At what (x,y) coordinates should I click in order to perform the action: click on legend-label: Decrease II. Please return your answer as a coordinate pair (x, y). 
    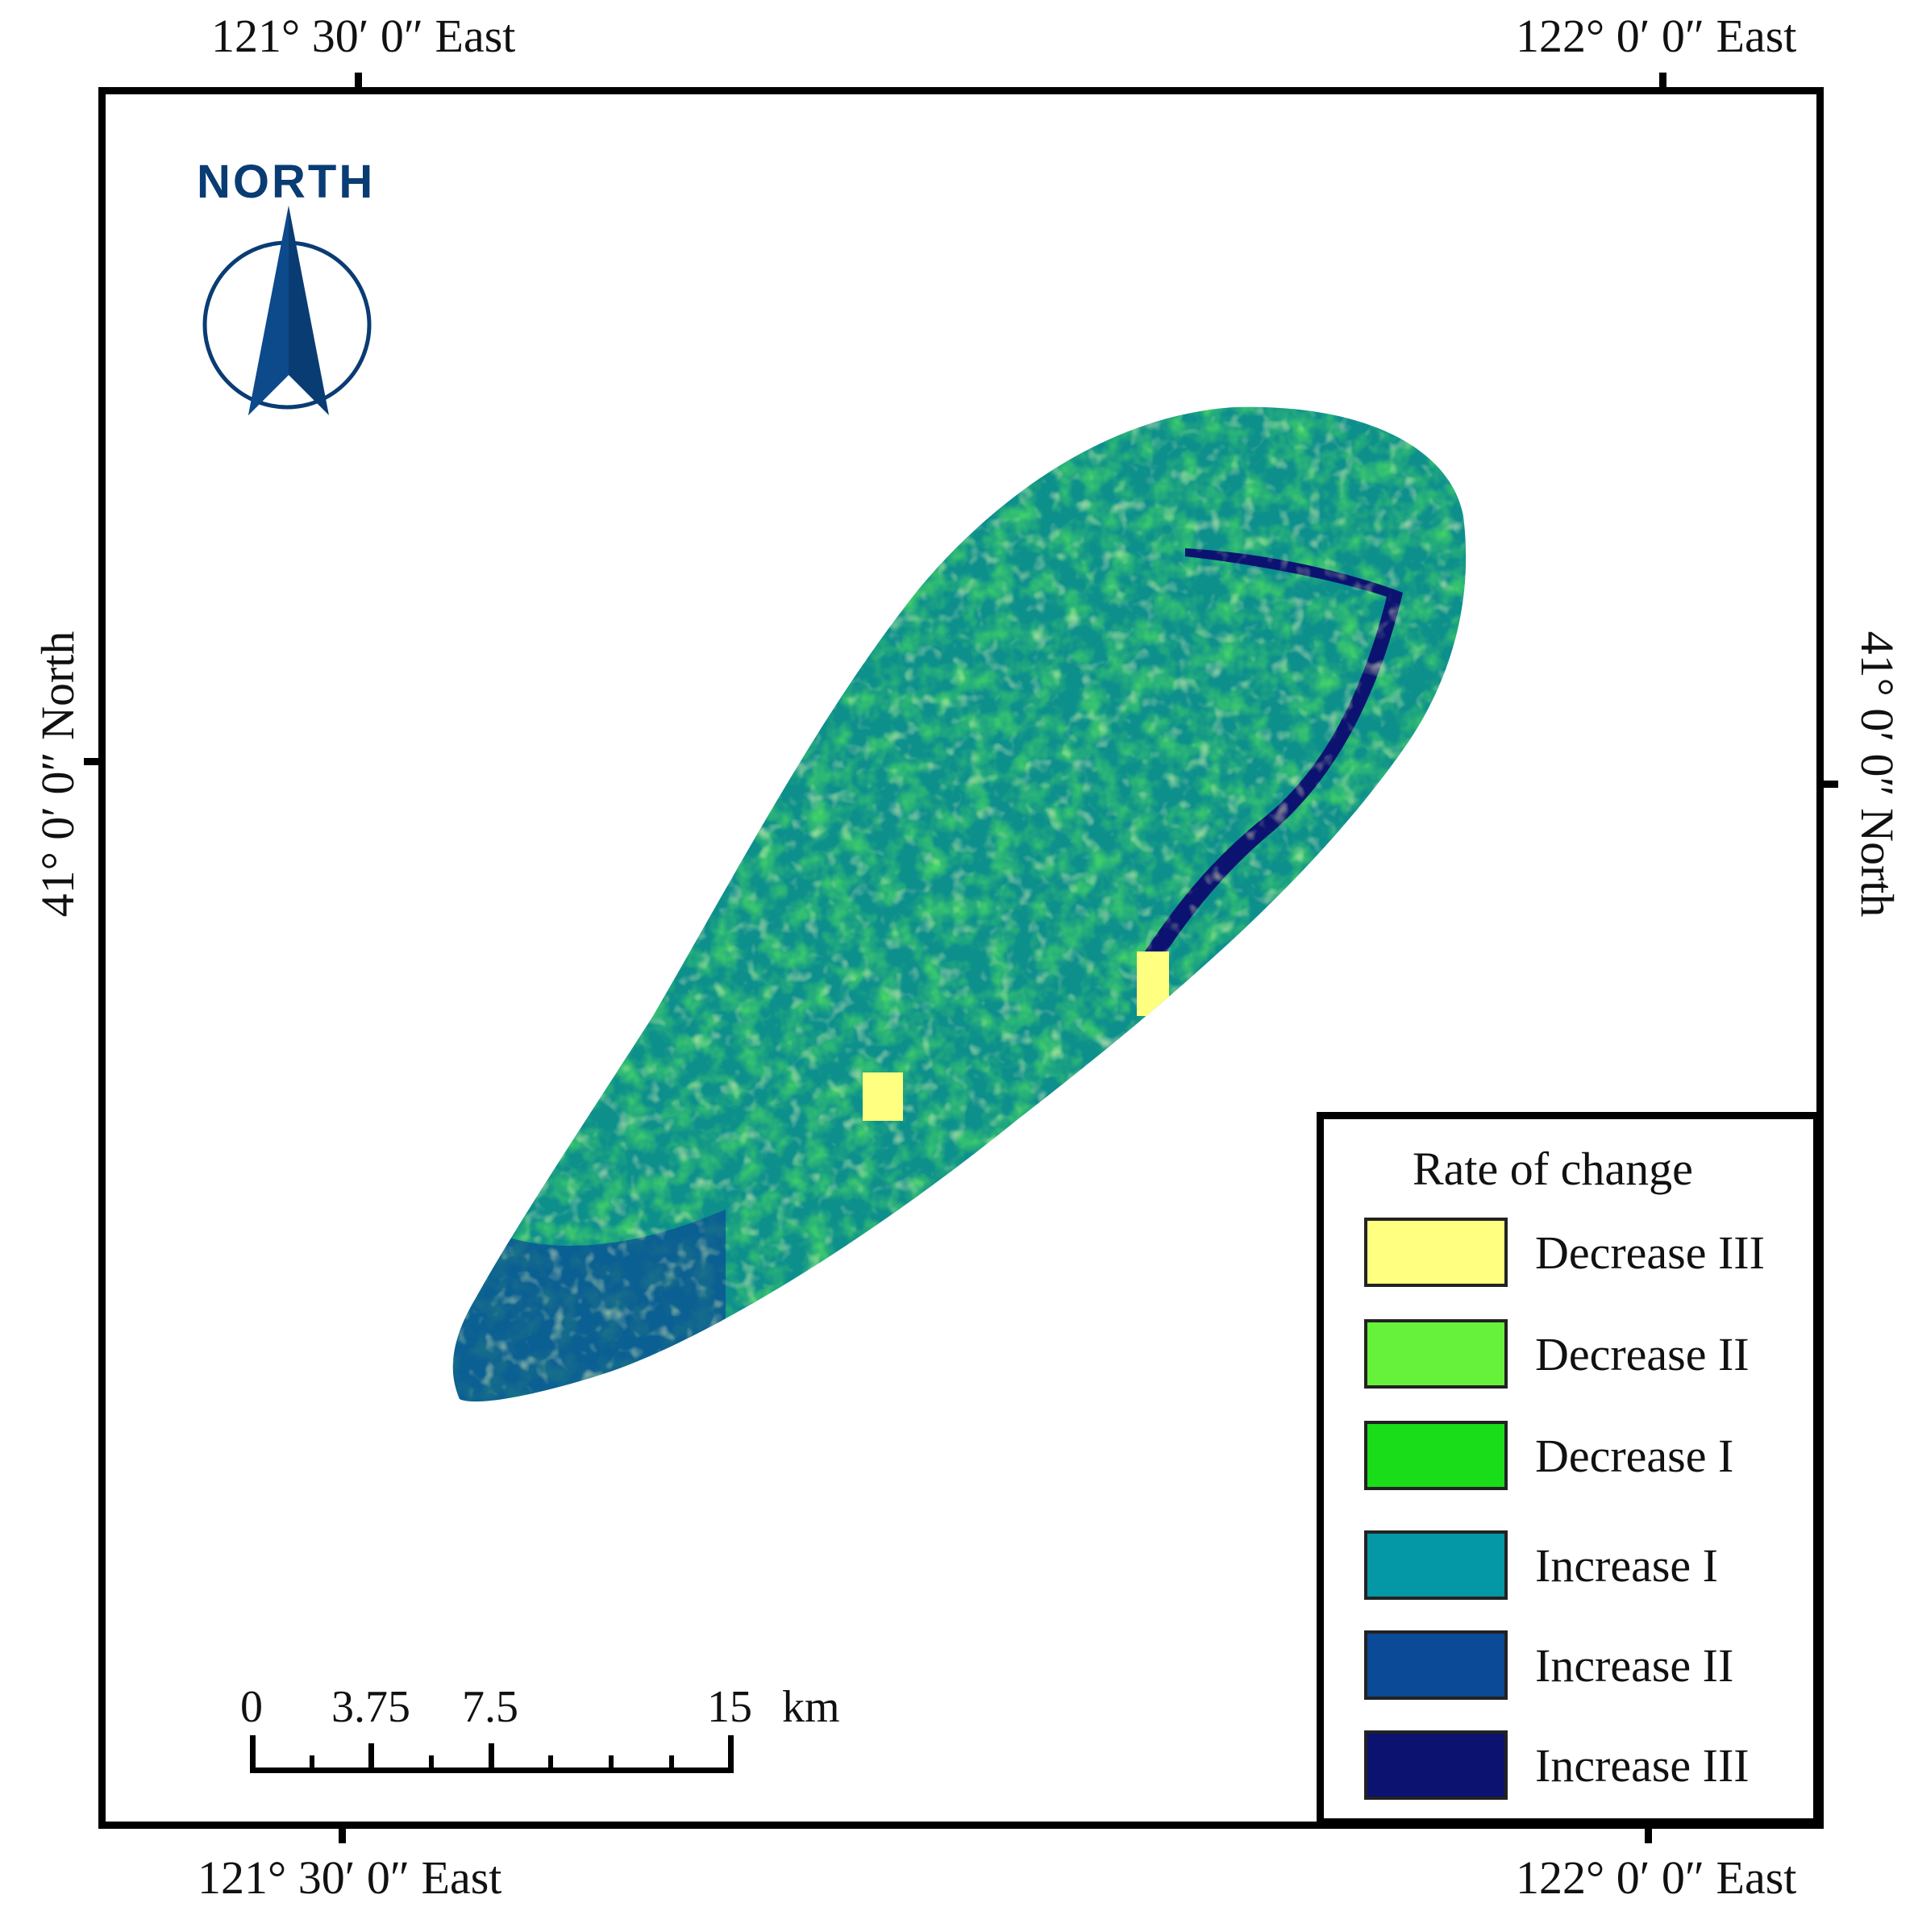
    Looking at the image, I should click on (1643, 1354).